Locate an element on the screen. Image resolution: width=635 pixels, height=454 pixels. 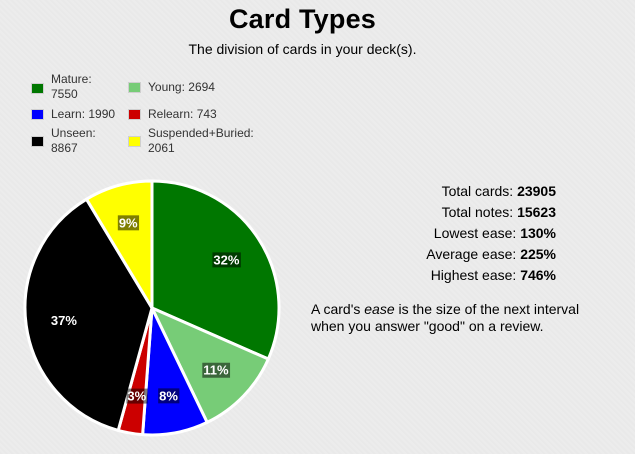
legend-swatch-suspended-buried is located at coordinates (134, 141).